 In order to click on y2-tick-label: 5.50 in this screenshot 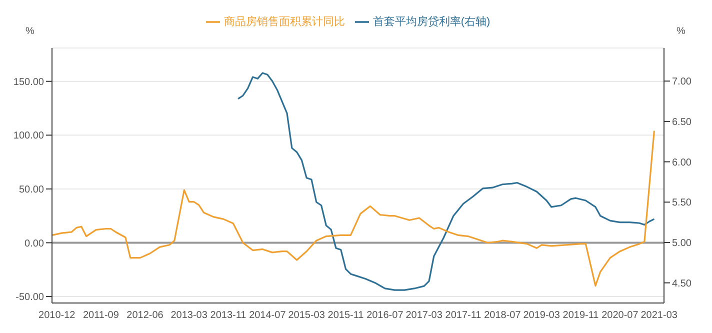, I will do `click(682, 203)`.